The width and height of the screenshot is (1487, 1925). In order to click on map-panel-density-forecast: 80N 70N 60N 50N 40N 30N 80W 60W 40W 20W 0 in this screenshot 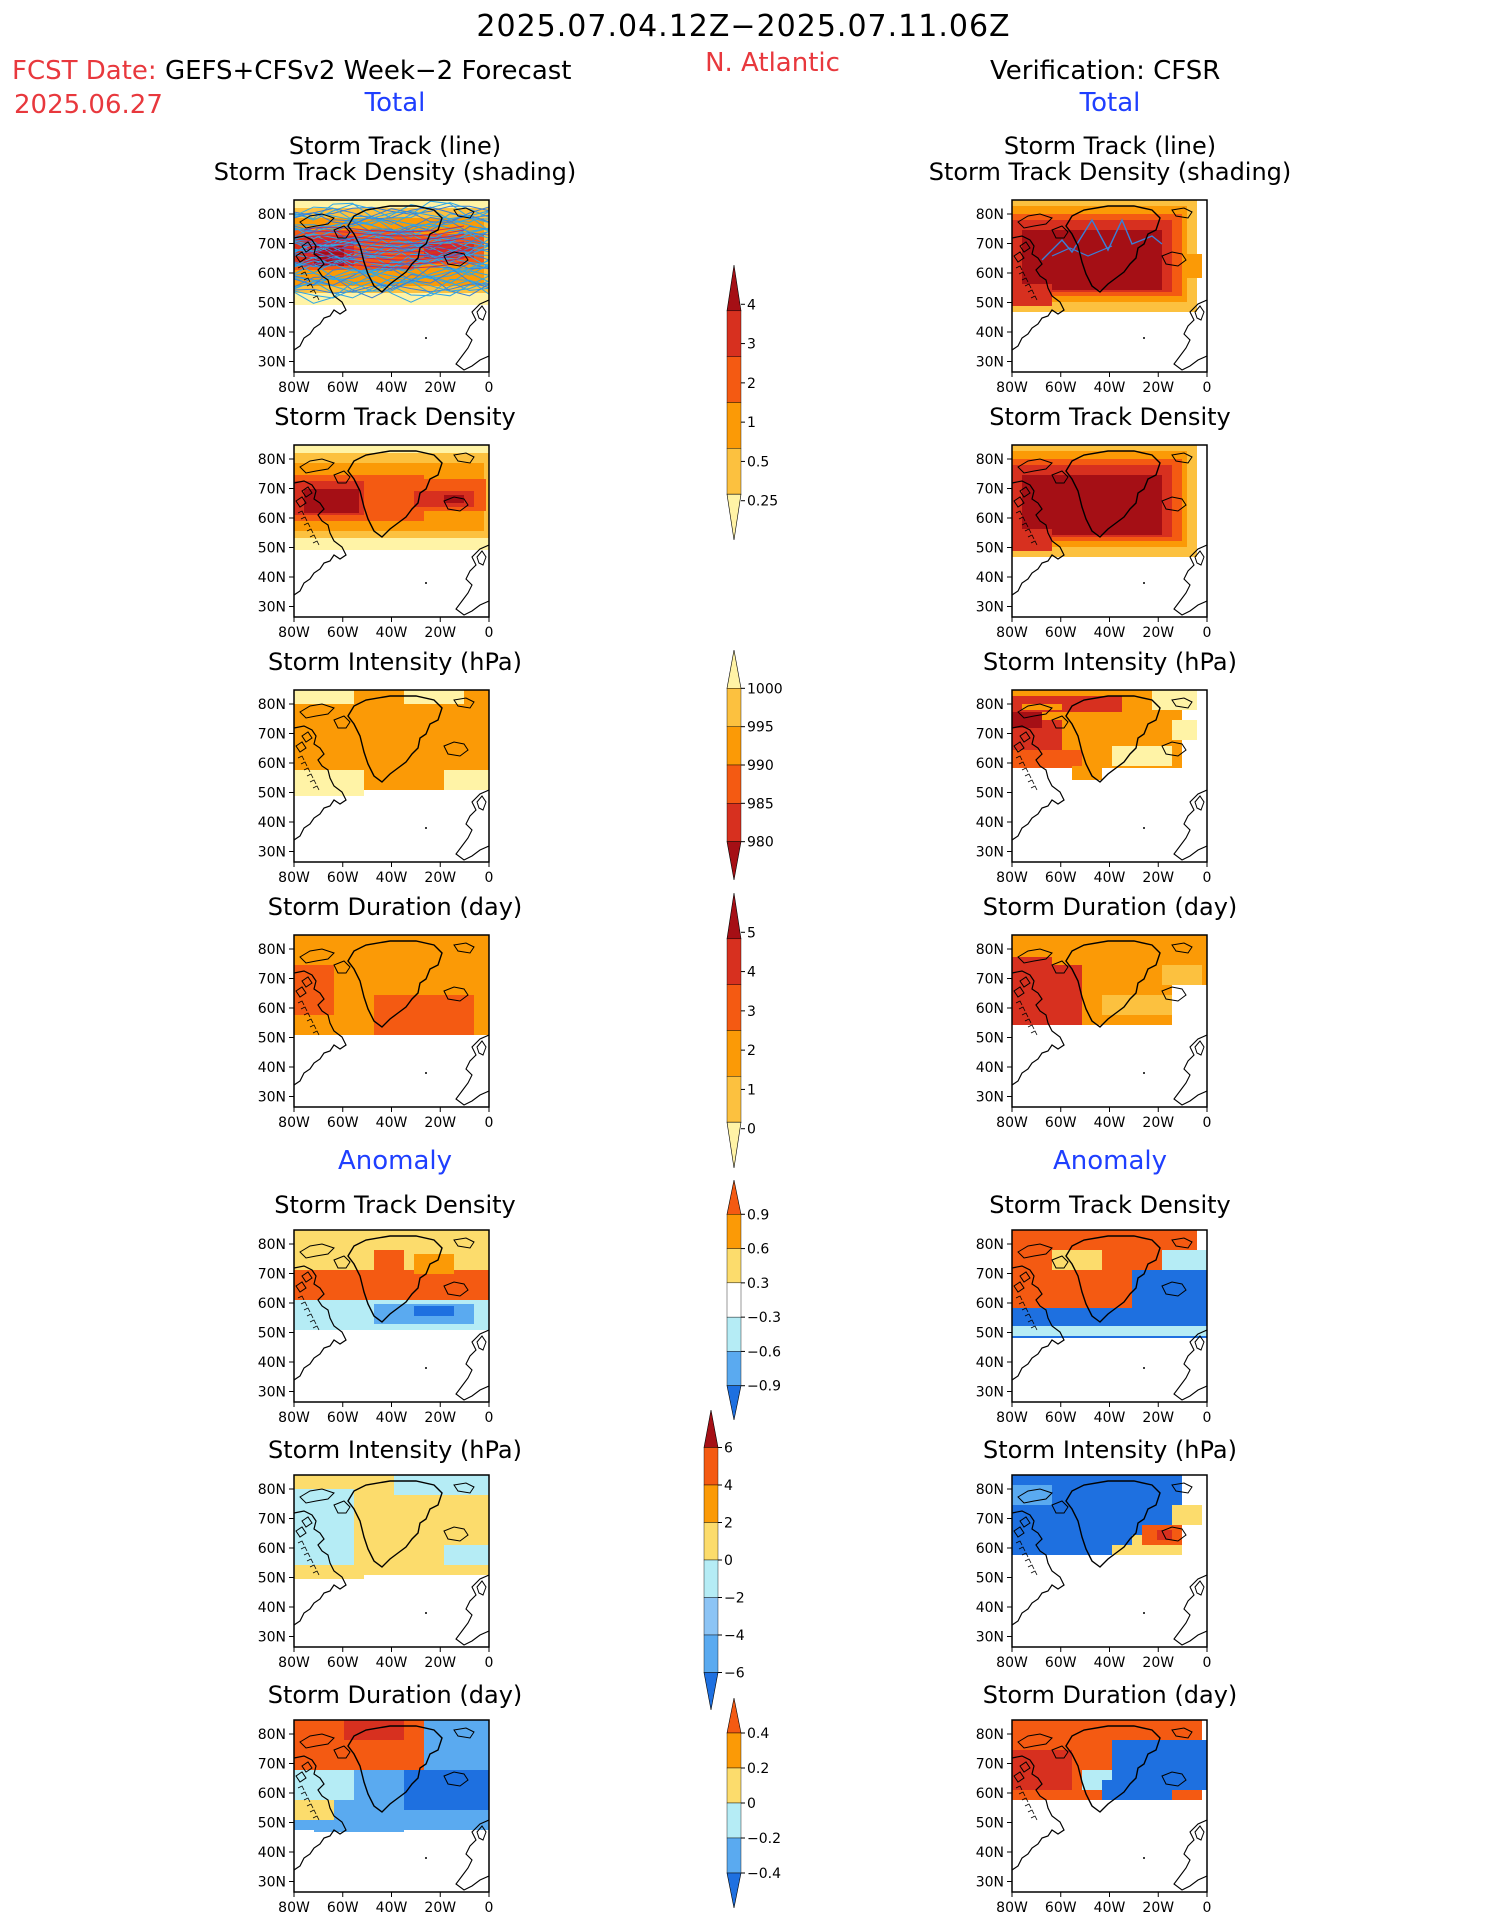, I will do `click(376, 542)`.